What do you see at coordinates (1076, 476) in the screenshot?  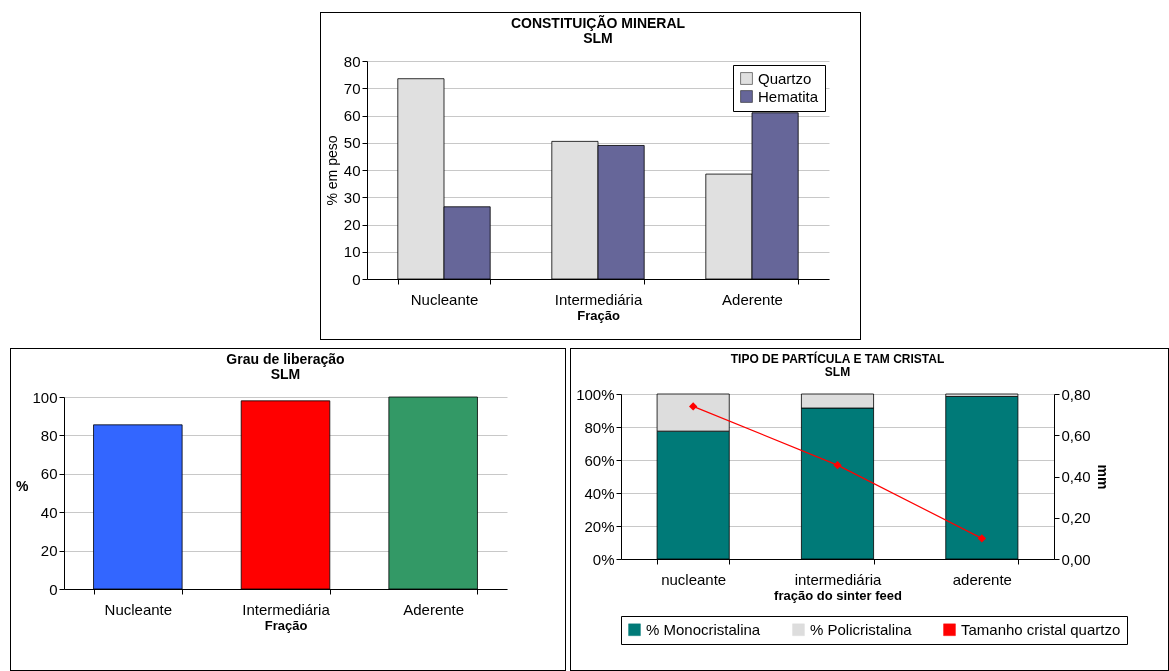 I see `y2-tick-label: 0,40` at bounding box center [1076, 476].